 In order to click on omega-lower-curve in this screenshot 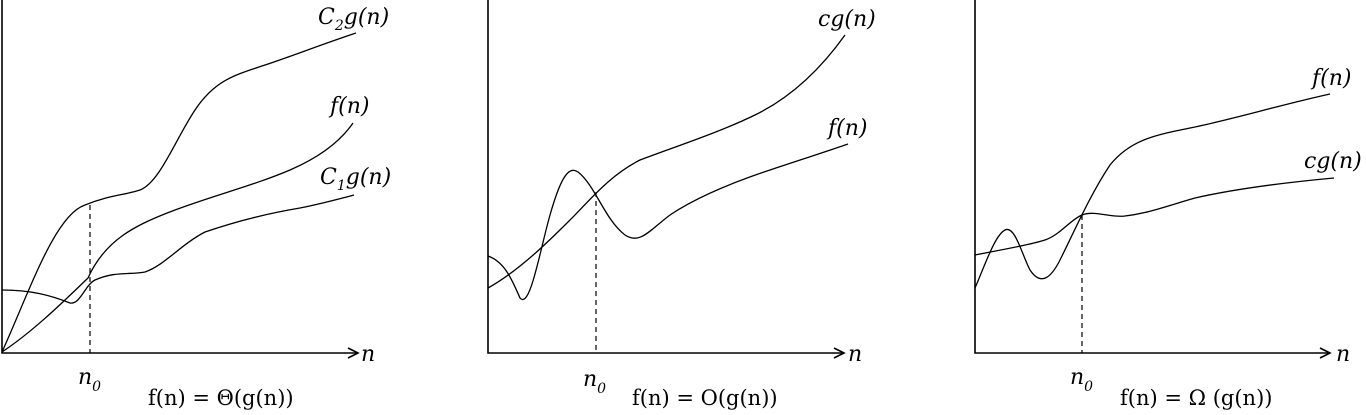, I will do `click(1154, 216)`.